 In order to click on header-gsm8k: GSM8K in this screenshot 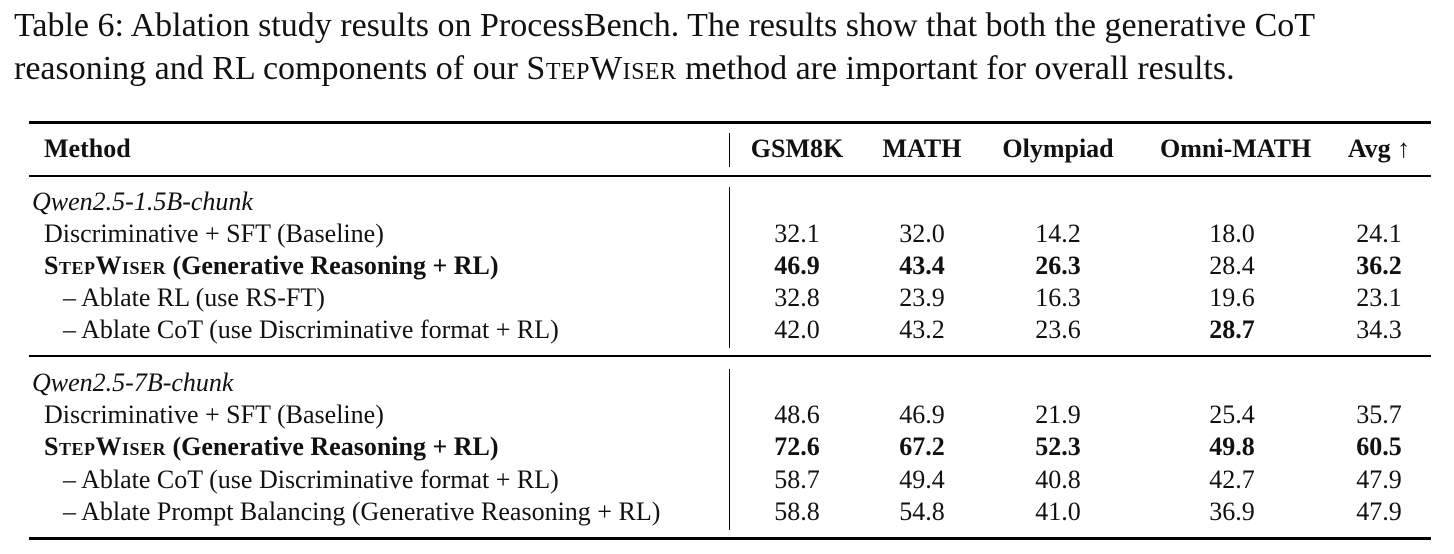, I will do `click(797, 148)`.